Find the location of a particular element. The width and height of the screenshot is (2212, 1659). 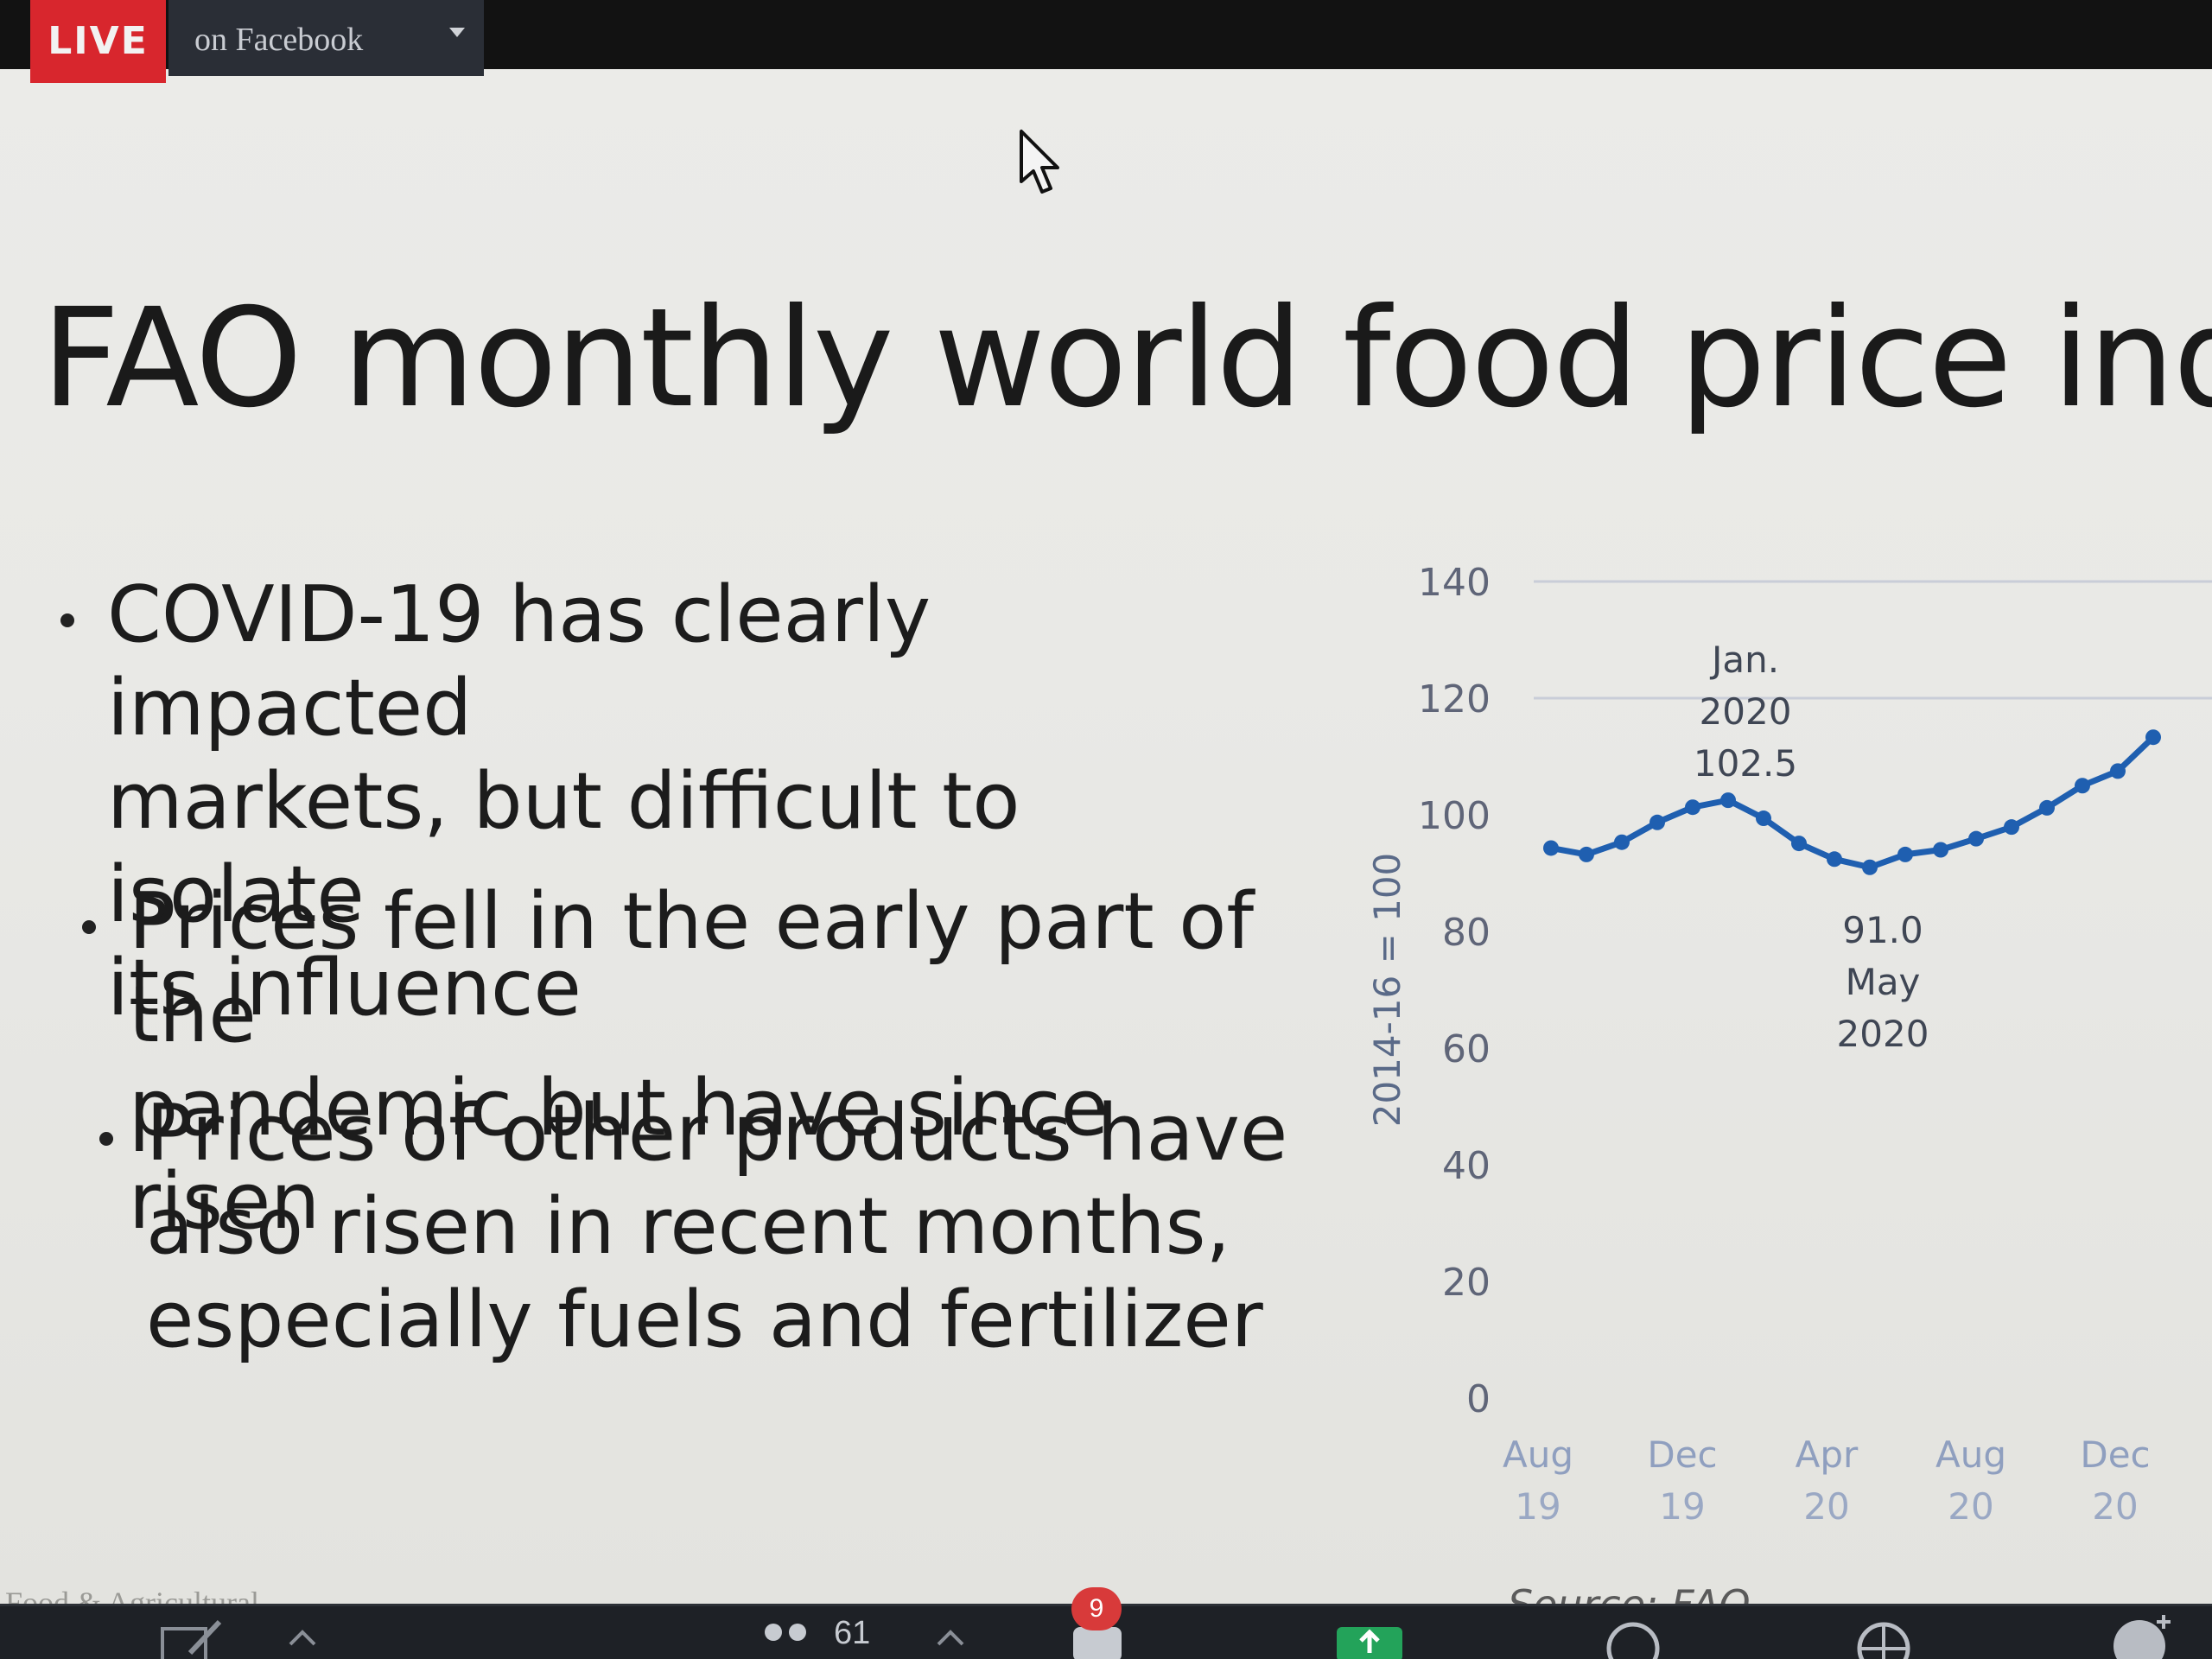

chevron-down-icon is located at coordinates (457, 32).